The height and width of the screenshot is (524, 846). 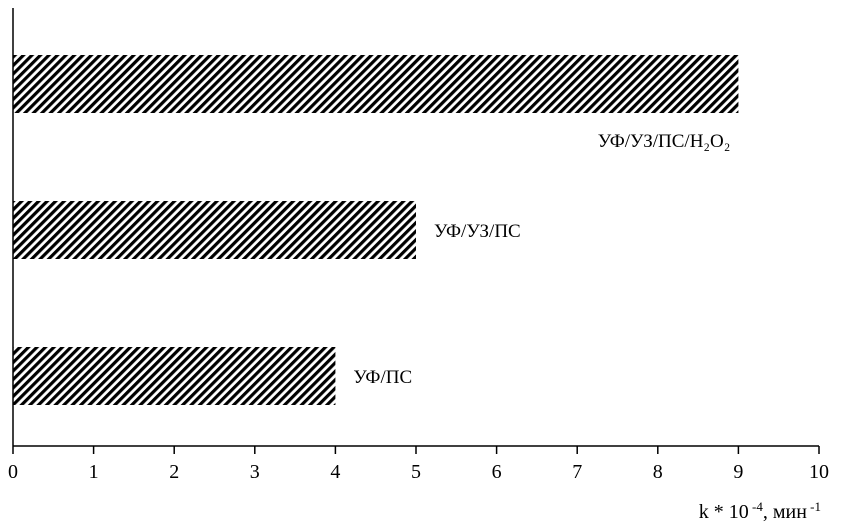 I want to click on x-tick-label: 3, so click(x=255, y=472).